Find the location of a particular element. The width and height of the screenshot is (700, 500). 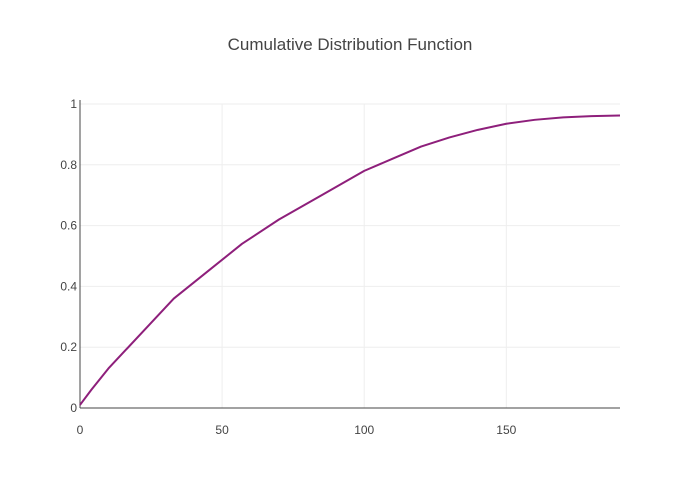

x-tick-label: 150 is located at coordinates (506, 430).